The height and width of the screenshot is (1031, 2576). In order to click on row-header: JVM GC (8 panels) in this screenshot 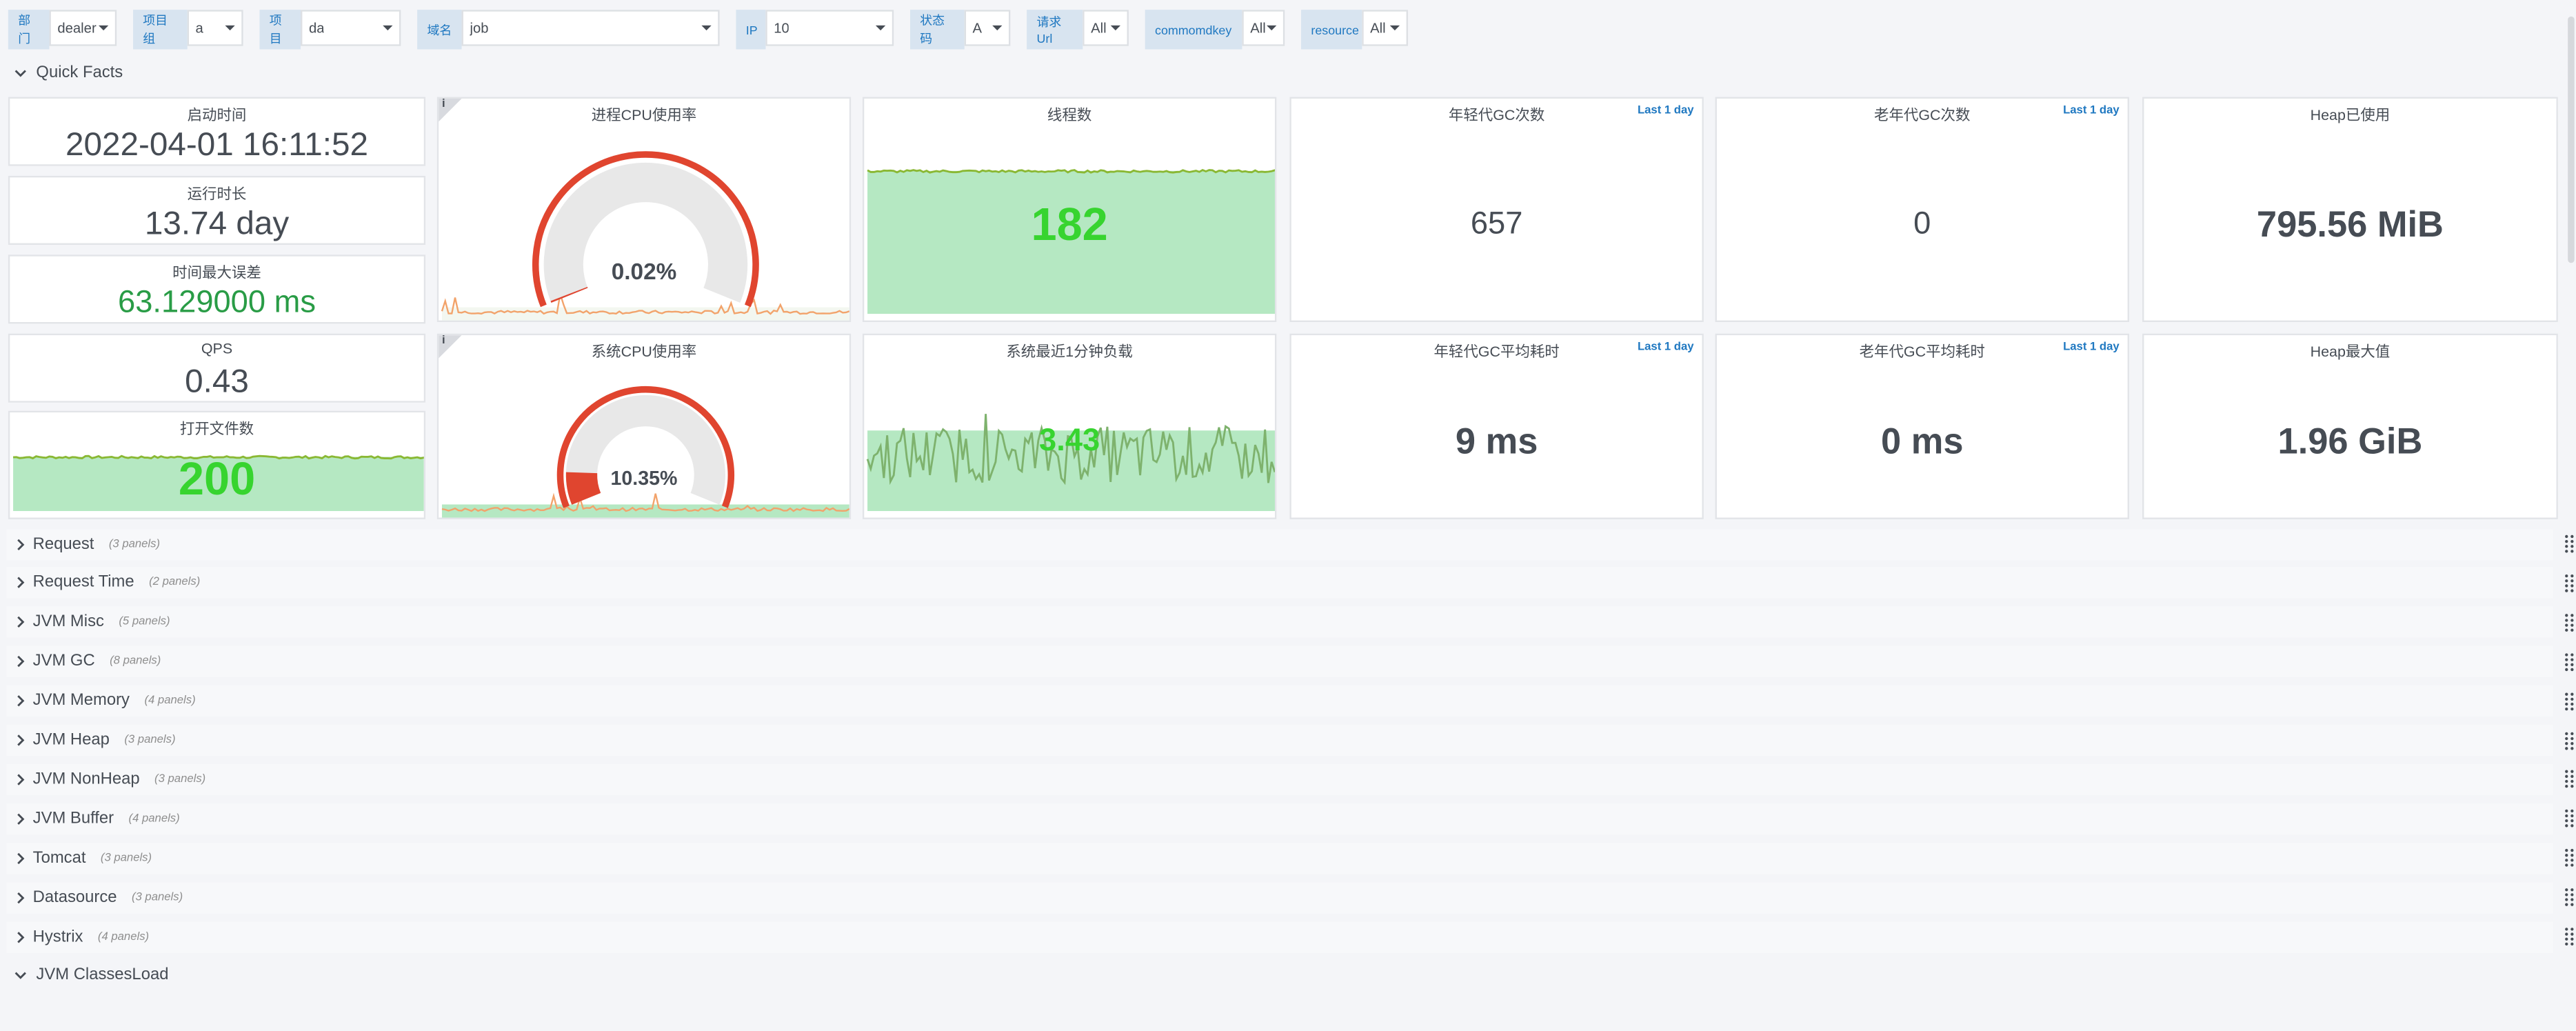, I will do `click(1290, 661)`.